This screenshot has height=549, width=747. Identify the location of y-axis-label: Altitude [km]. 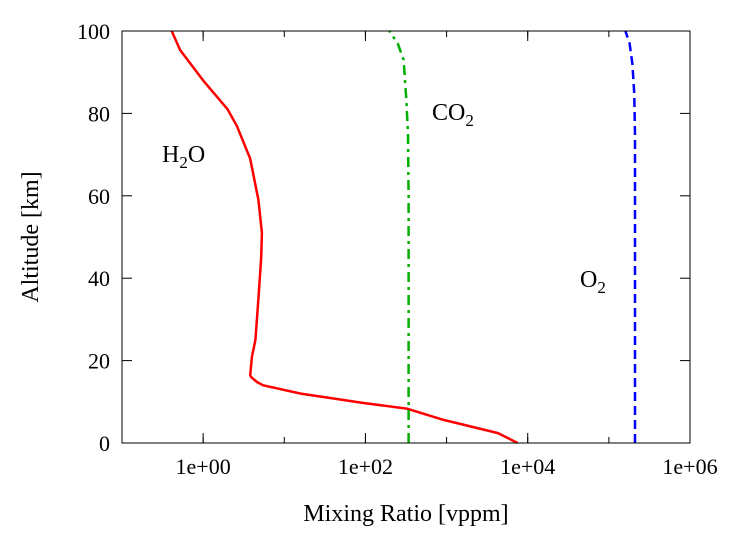
(31, 236).